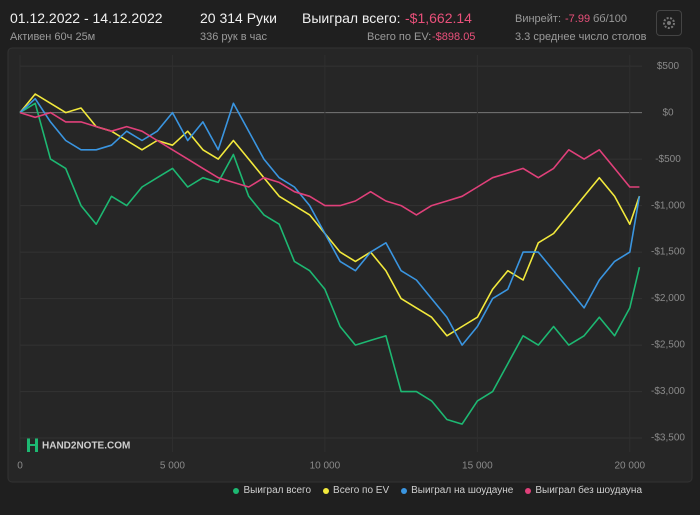  What do you see at coordinates (668, 298) in the screenshot?
I see `y-tick-label: -$2,000` at bounding box center [668, 298].